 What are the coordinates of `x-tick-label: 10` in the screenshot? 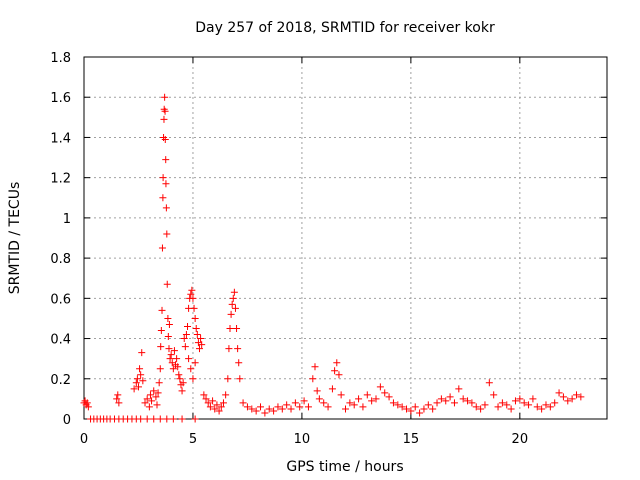 It's located at (302, 439).